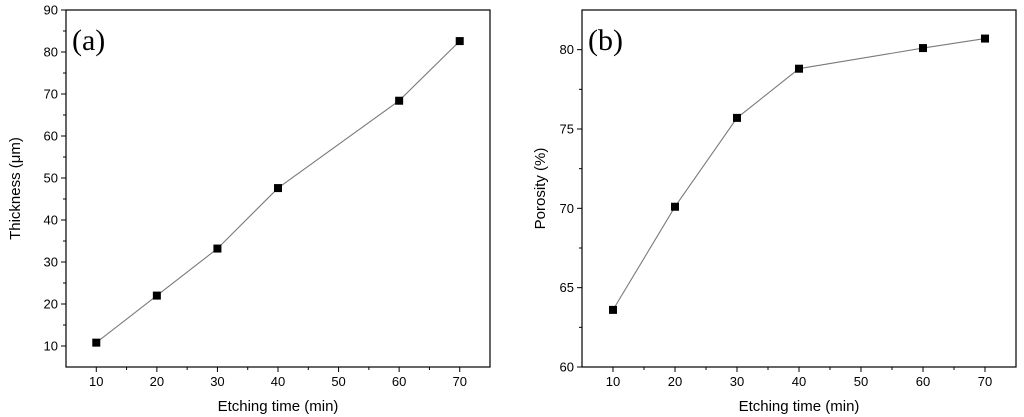  What do you see at coordinates (567, 367) in the screenshot?
I see `porosity-y-tick-label: 60` at bounding box center [567, 367].